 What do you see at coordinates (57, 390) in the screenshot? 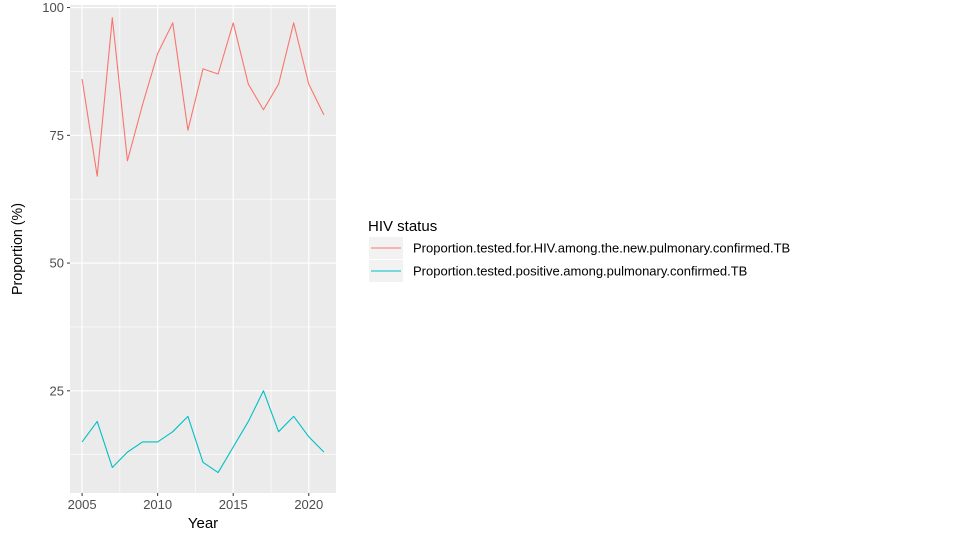
I see `y-tick-label: 25` at bounding box center [57, 390].